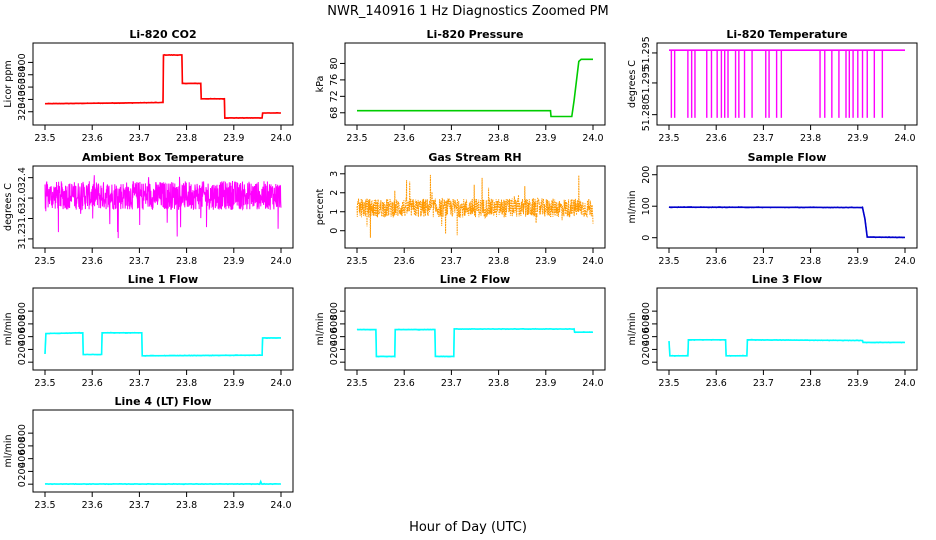 The height and width of the screenshot is (540, 936). I want to click on panel-title: Ambient Box Temperature, so click(163, 157).